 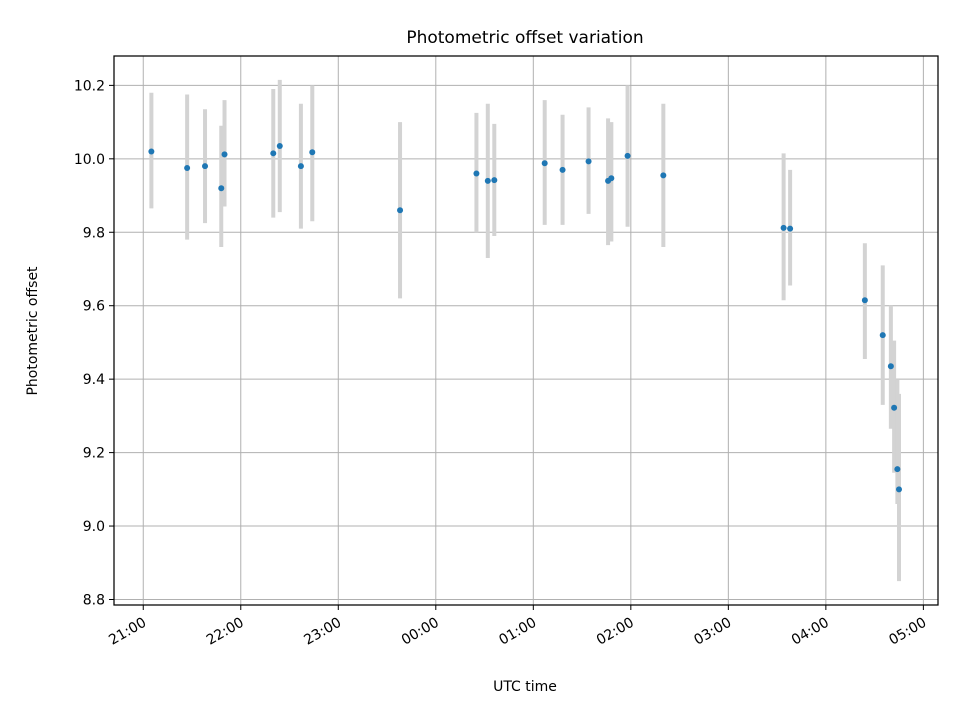 What do you see at coordinates (94, 307) in the screenshot?
I see `y-tick-label: 9.6` at bounding box center [94, 307].